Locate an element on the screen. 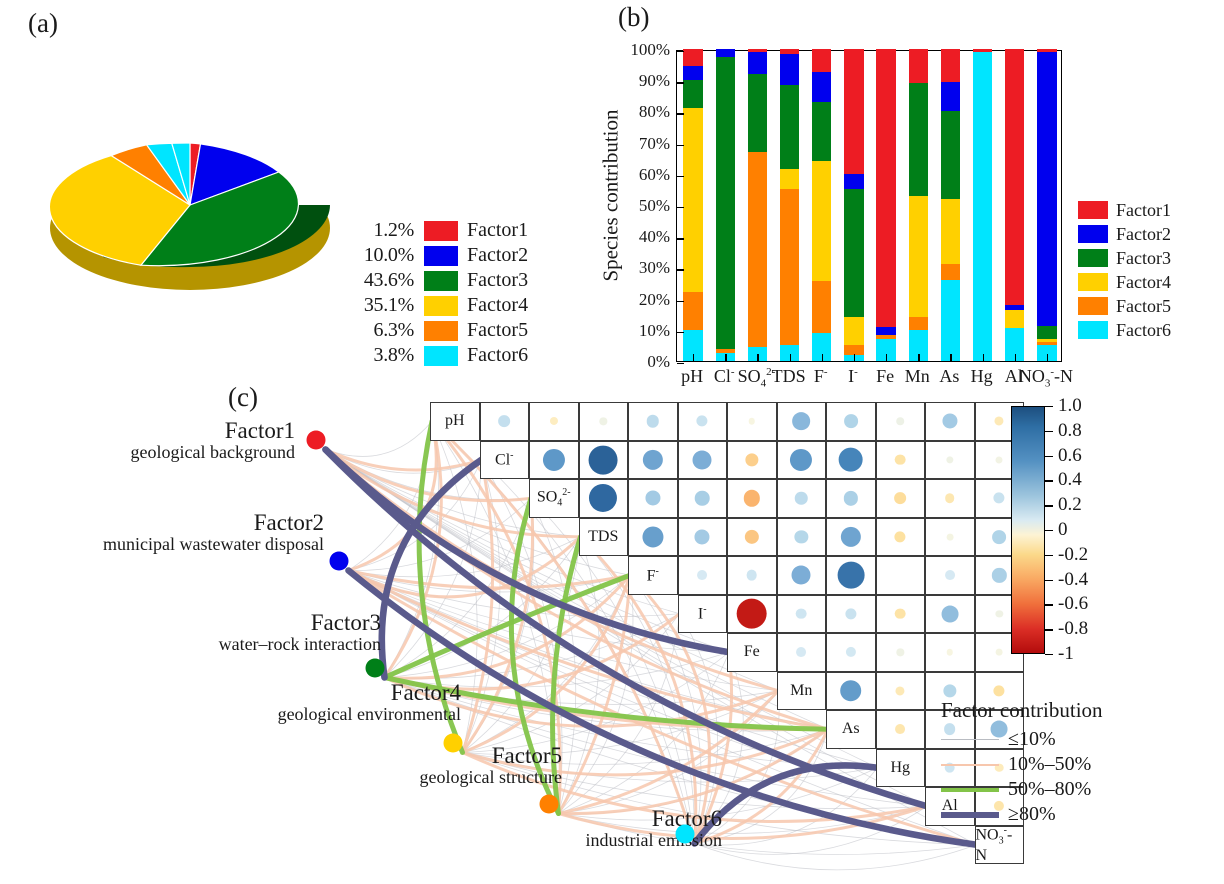  factor-node-factor5 is located at coordinates (549, 804).